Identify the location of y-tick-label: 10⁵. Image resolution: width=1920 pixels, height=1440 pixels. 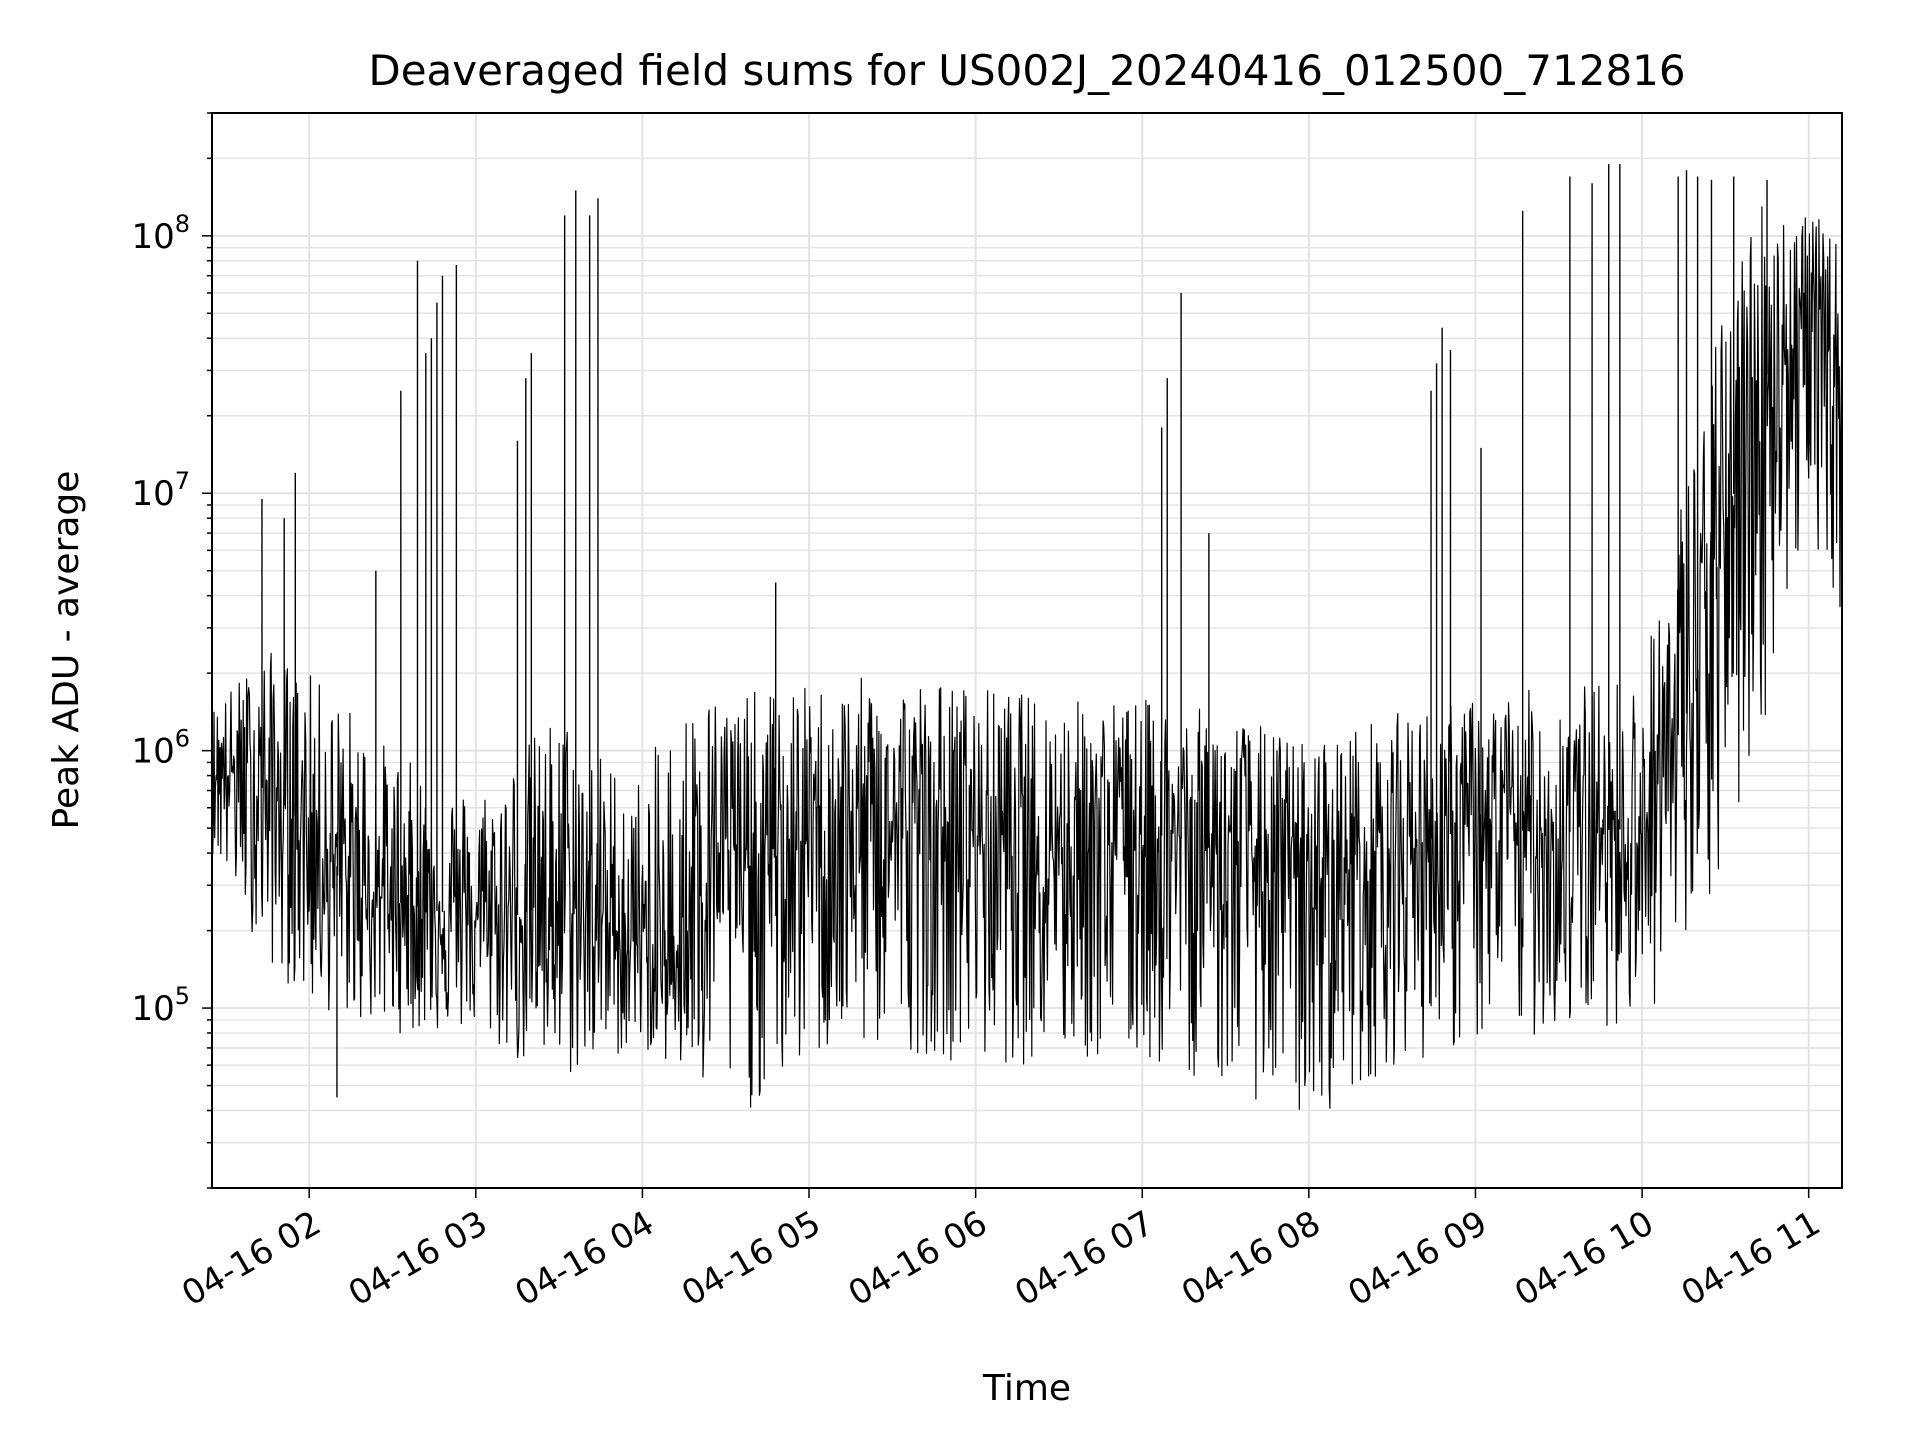
(160, 1005).